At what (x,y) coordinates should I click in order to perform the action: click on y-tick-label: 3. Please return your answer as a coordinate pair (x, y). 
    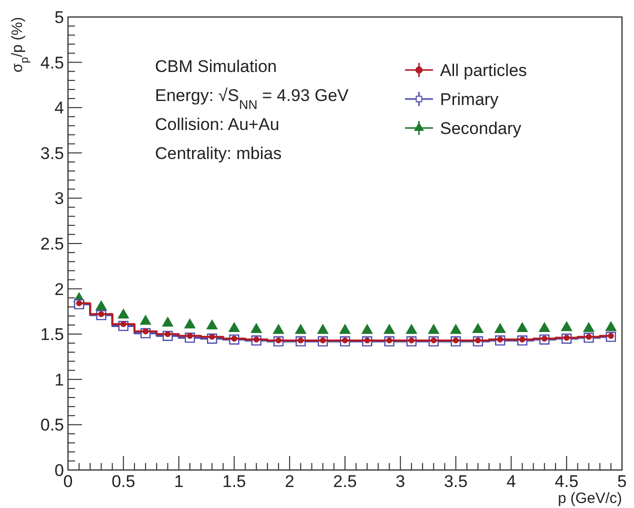
    Looking at the image, I should click on (59, 198).